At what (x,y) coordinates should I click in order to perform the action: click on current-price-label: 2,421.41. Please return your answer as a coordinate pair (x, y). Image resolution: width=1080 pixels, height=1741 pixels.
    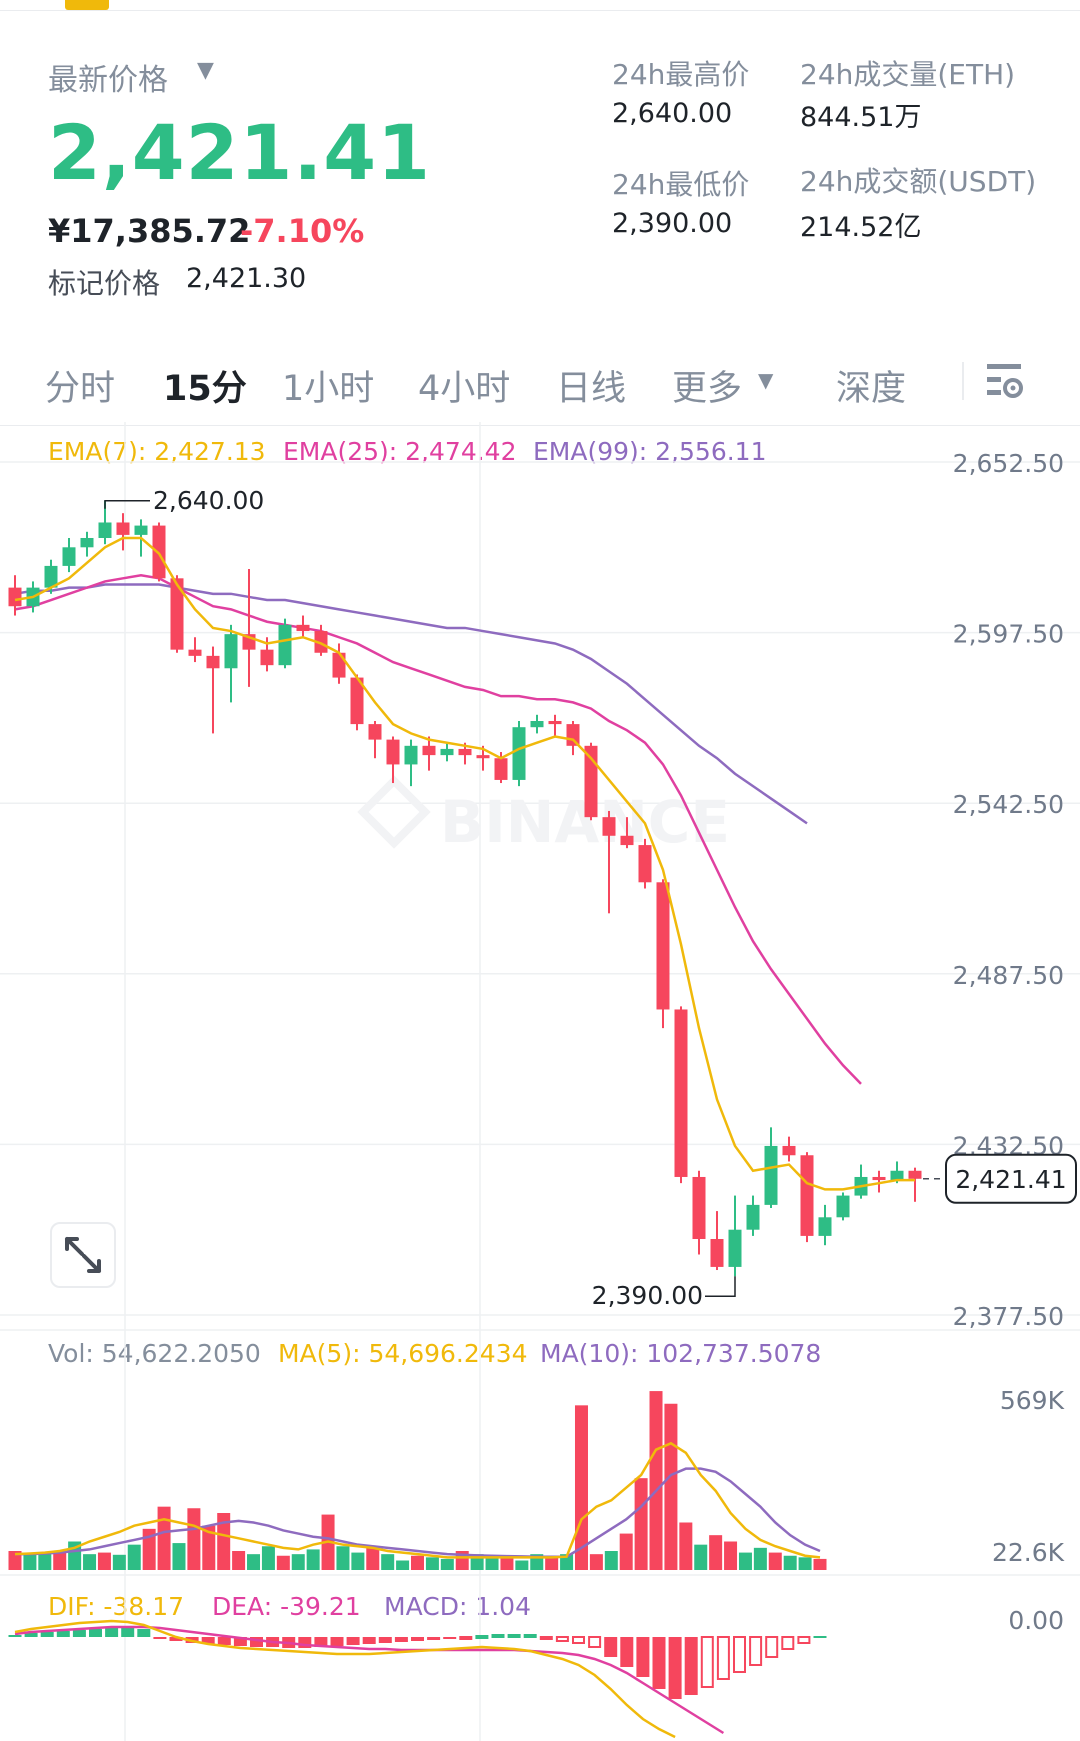
    Looking at the image, I should click on (1010, 1179).